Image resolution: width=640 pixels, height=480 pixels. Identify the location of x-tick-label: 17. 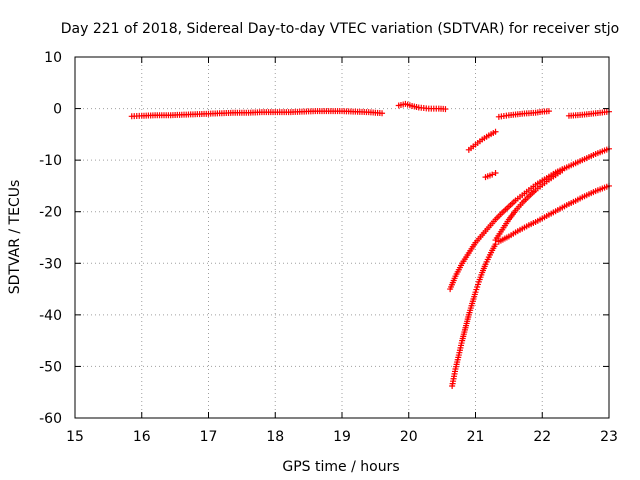
(209, 437).